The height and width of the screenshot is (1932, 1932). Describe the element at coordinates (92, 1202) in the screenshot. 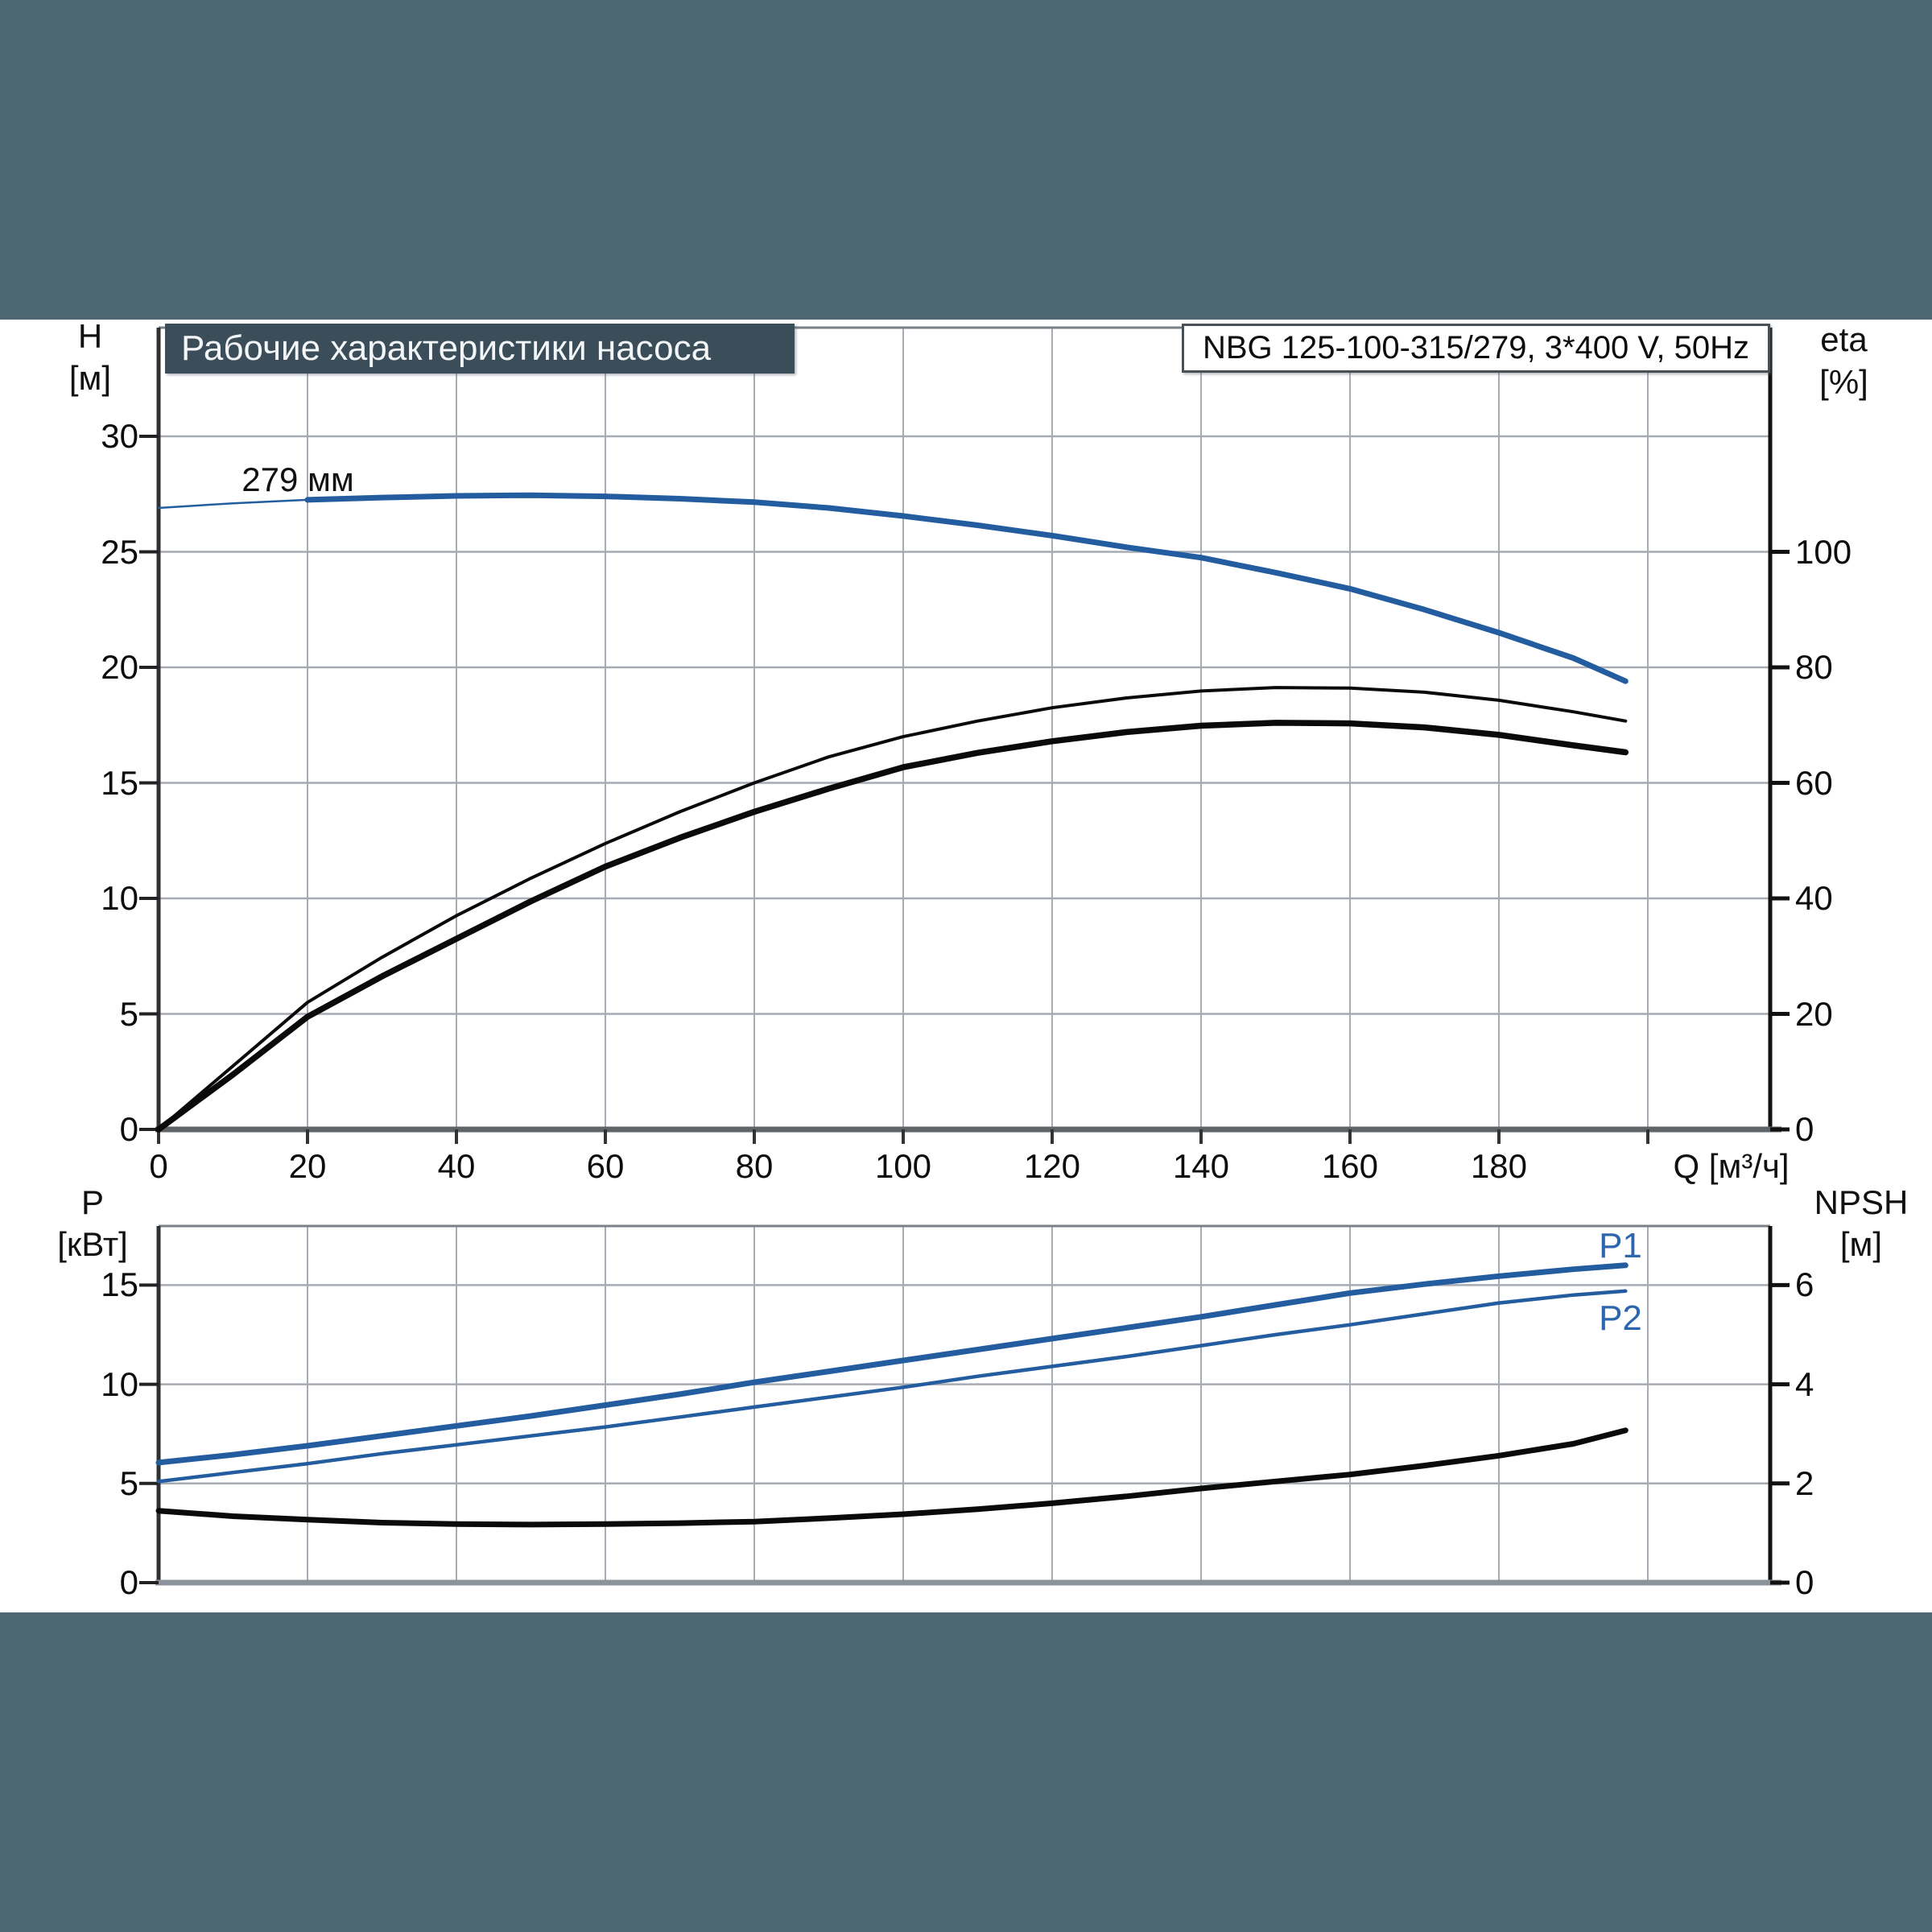

I see `y-axis-label-p: P` at that location.